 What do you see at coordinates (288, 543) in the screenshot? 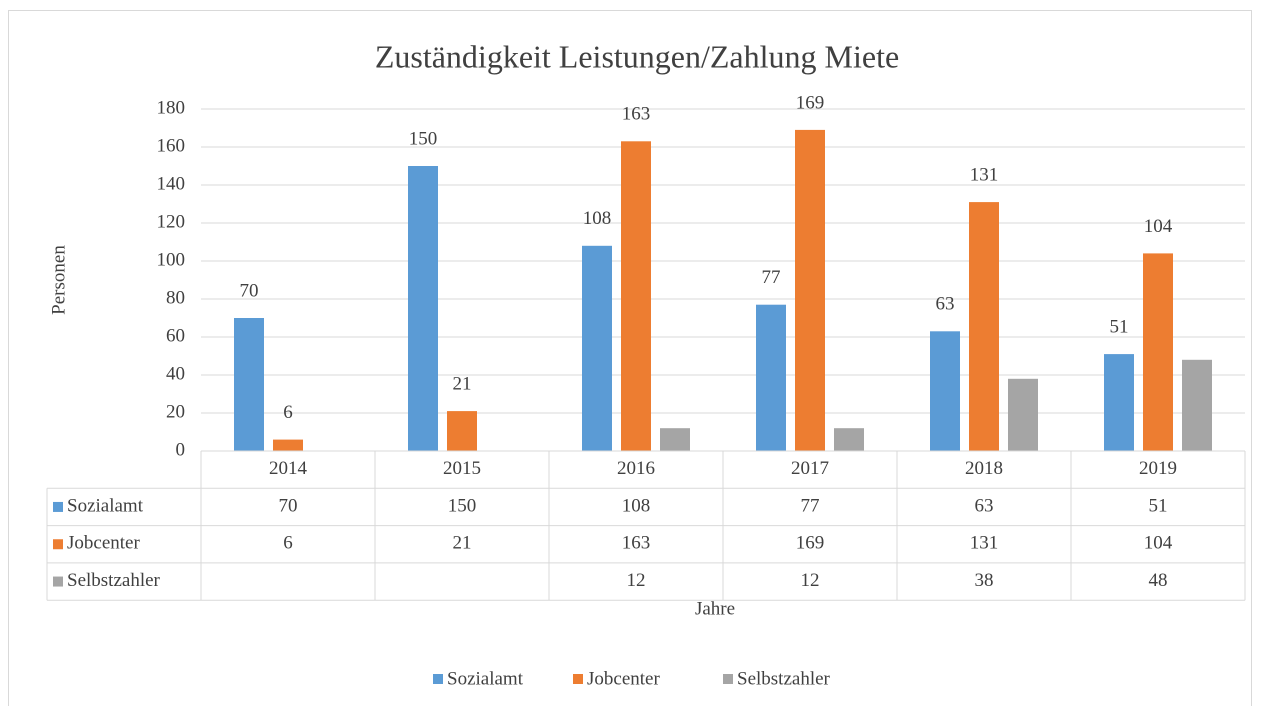
I see `table-cell: 6` at bounding box center [288, 543].